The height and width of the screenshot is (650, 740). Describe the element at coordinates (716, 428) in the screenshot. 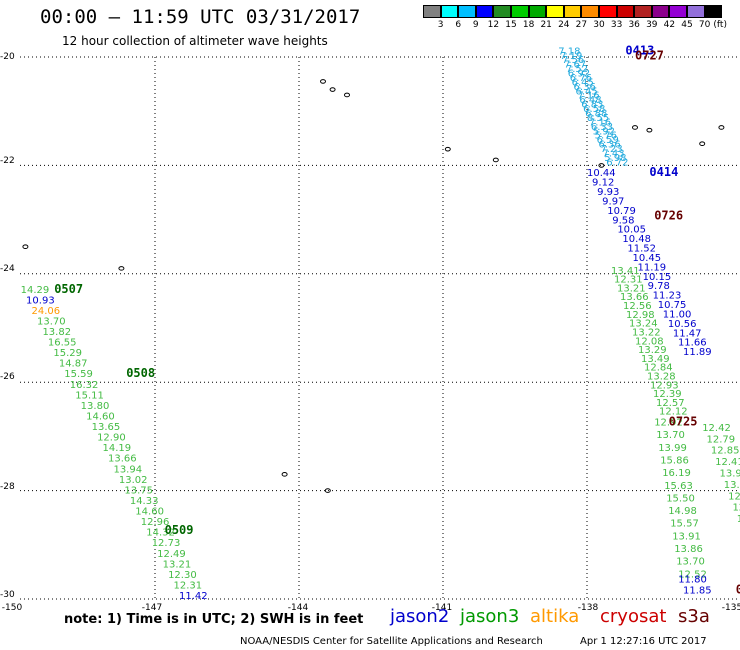

I see `wave-height-value: 12.42` at that location.